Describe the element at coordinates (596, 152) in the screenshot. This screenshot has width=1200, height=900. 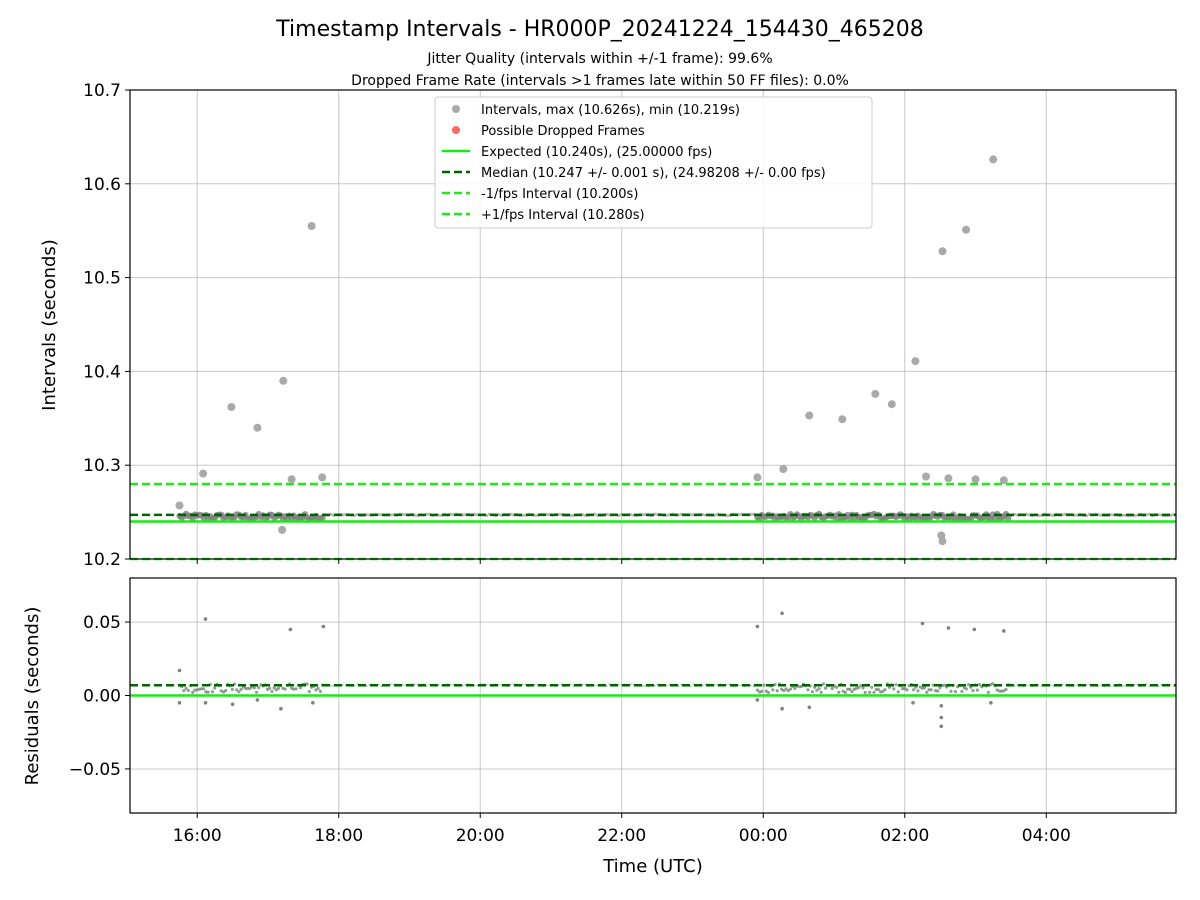
I see `legend-expected-label: Expected (10.240s), (25.00000 fps)` at that location.